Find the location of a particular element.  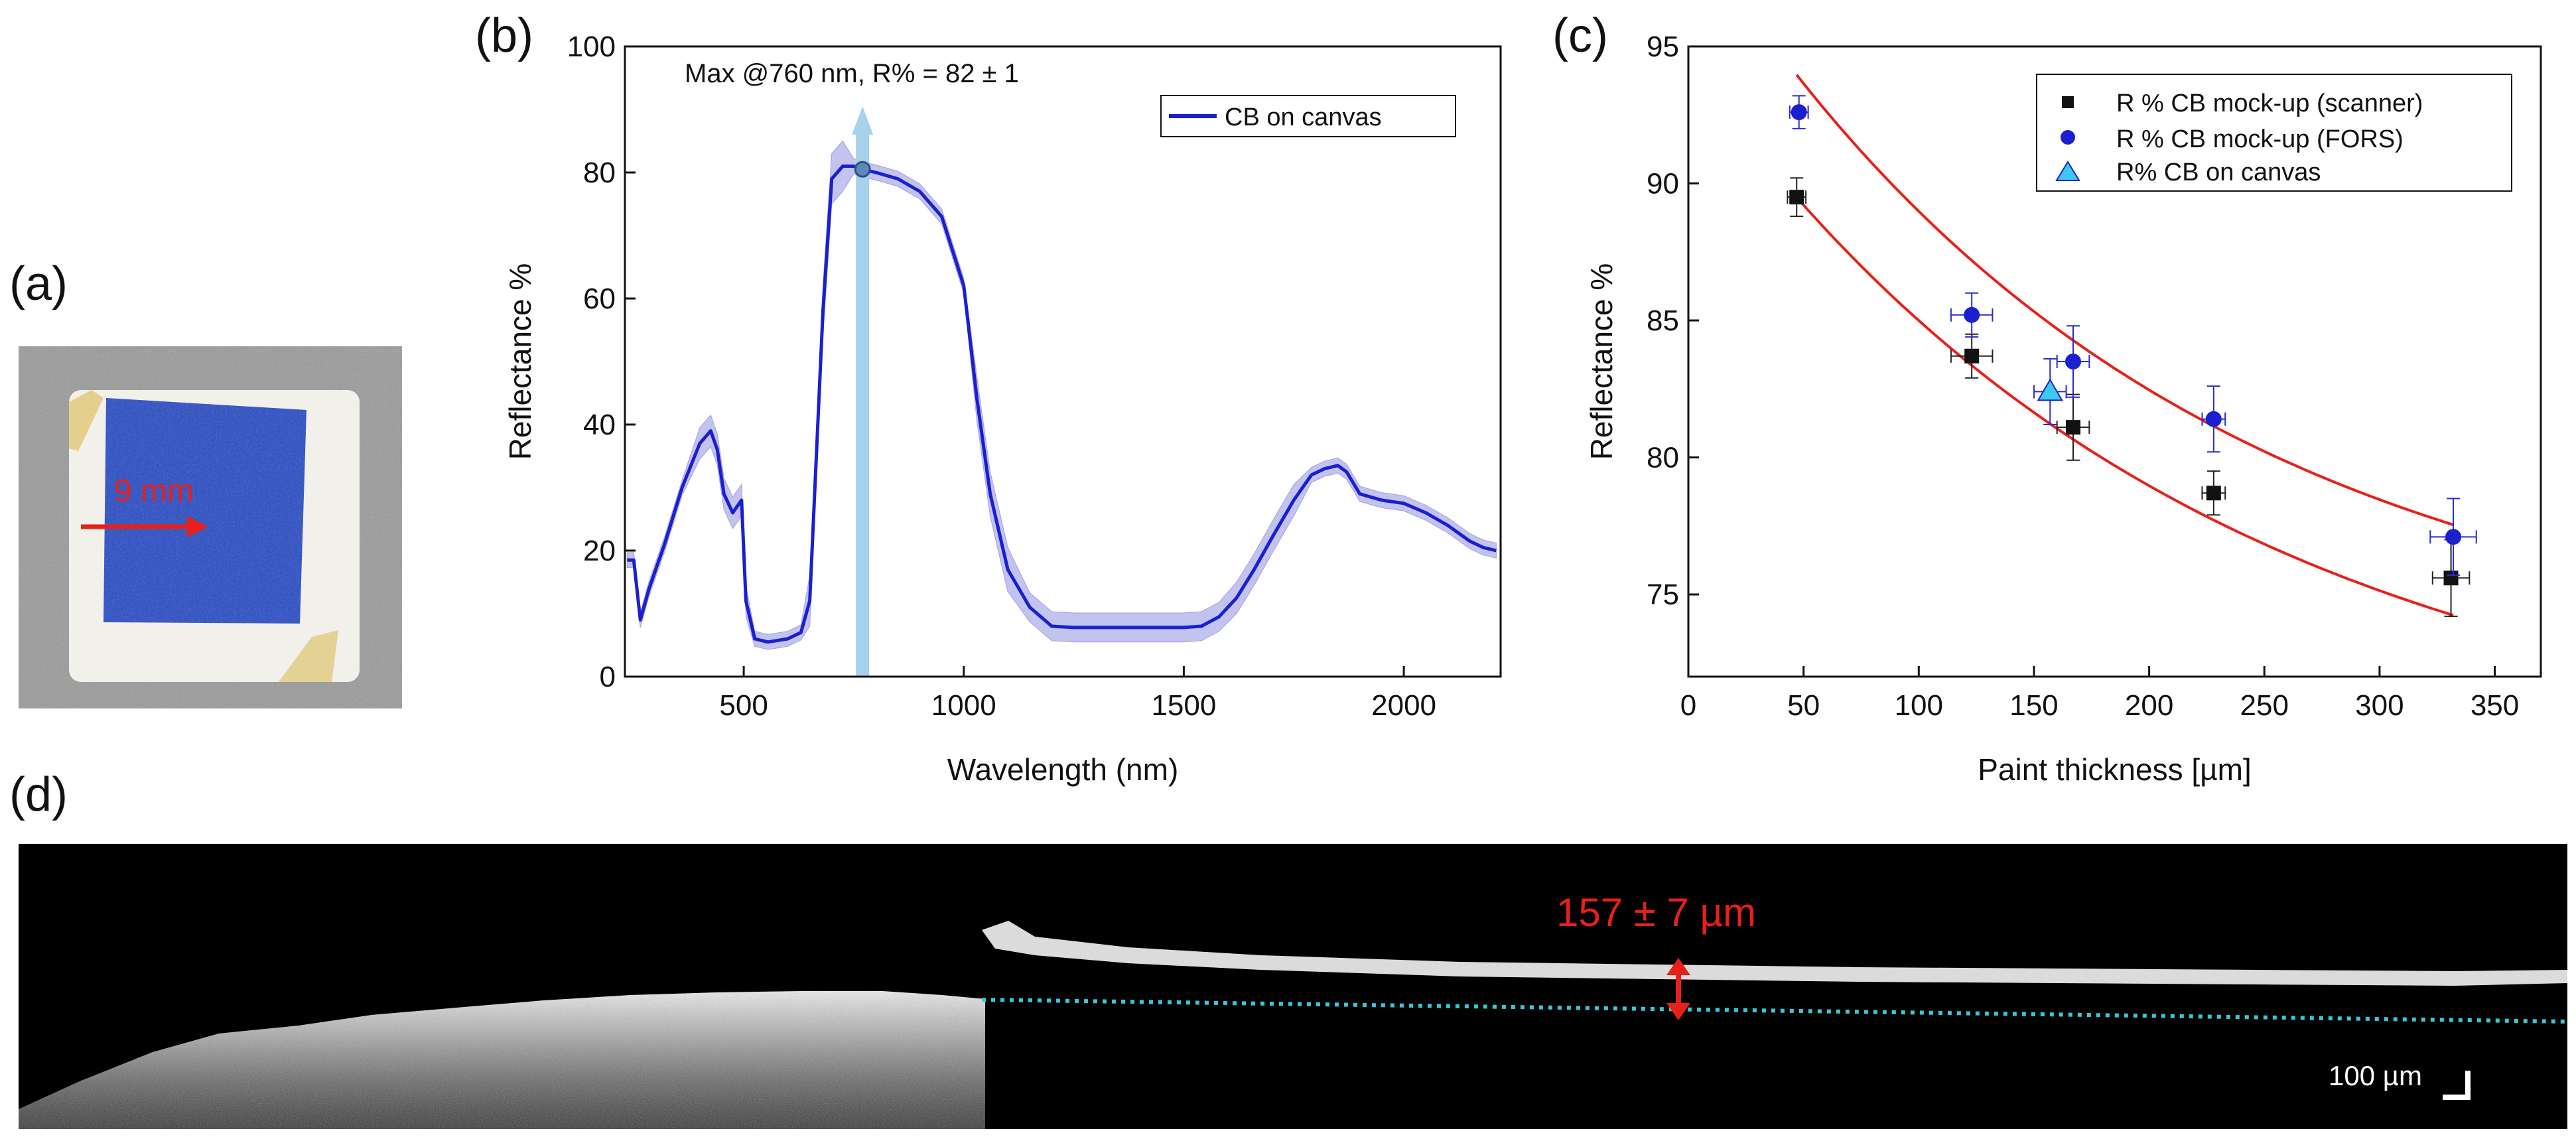

chart-c-x-tick-label: 200 is located at coordinates (2149, 705).